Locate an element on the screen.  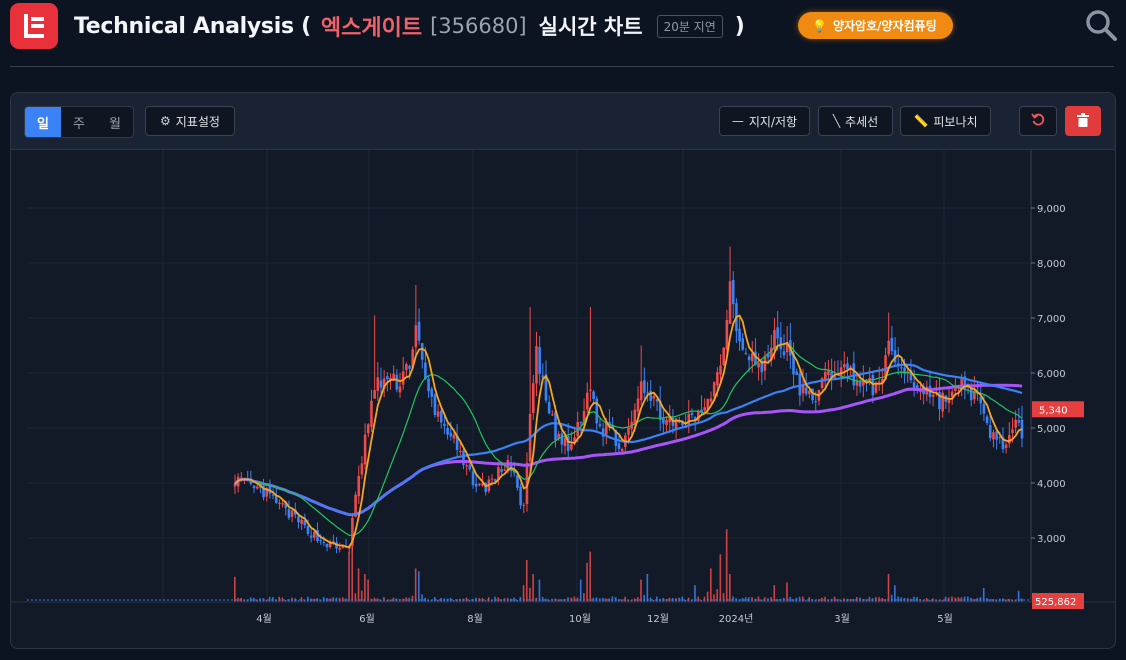
app-logo-icon is located at coordinates (34, 26).